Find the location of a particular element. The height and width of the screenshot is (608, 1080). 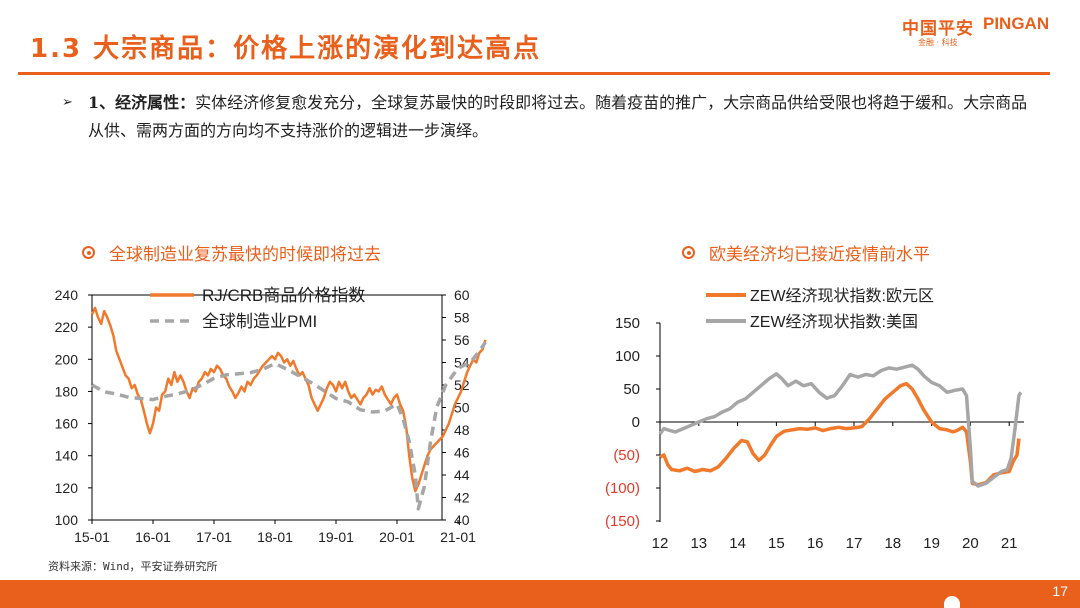

x-tick-label: 16-01 is located at coordinates (153, 537).